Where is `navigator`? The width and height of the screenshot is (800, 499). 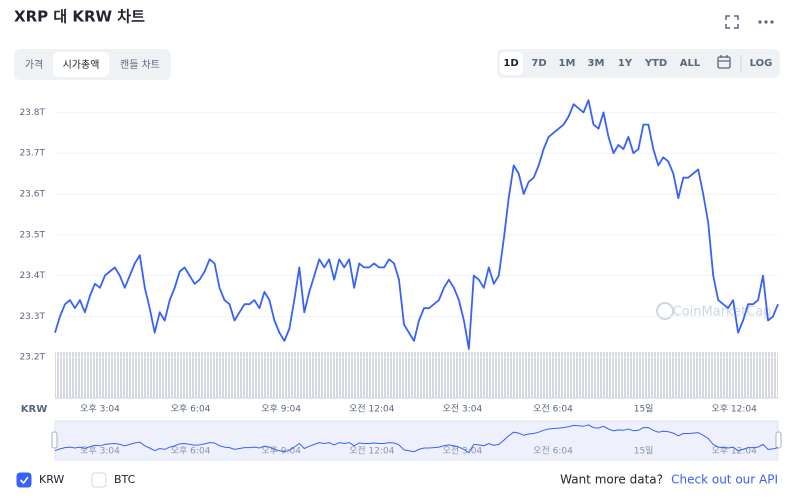
navigator is located at coordinates (416, 440).